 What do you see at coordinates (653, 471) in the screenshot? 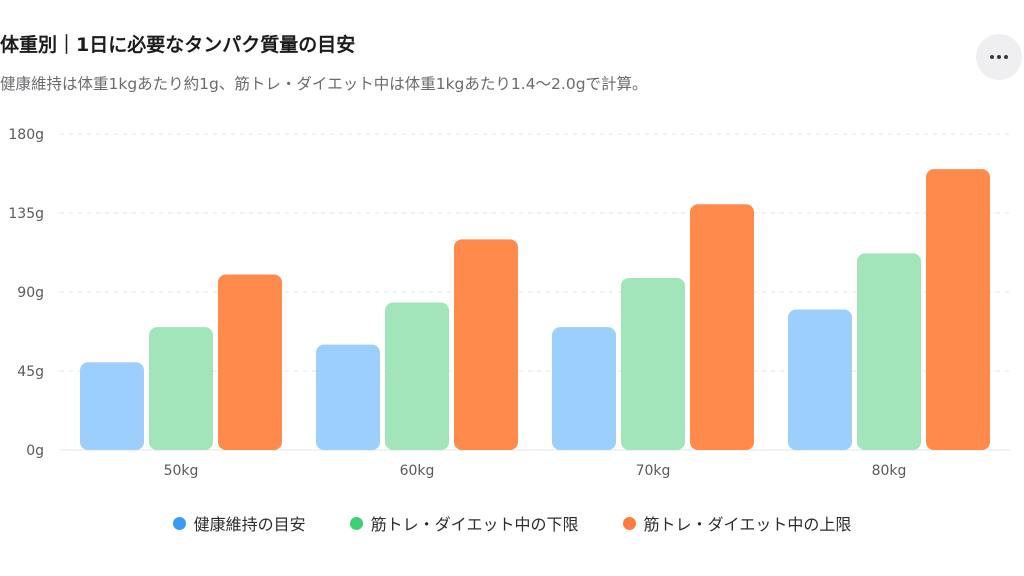
I see `x-tick-label: 70kg` at bounding box center [653, 471].